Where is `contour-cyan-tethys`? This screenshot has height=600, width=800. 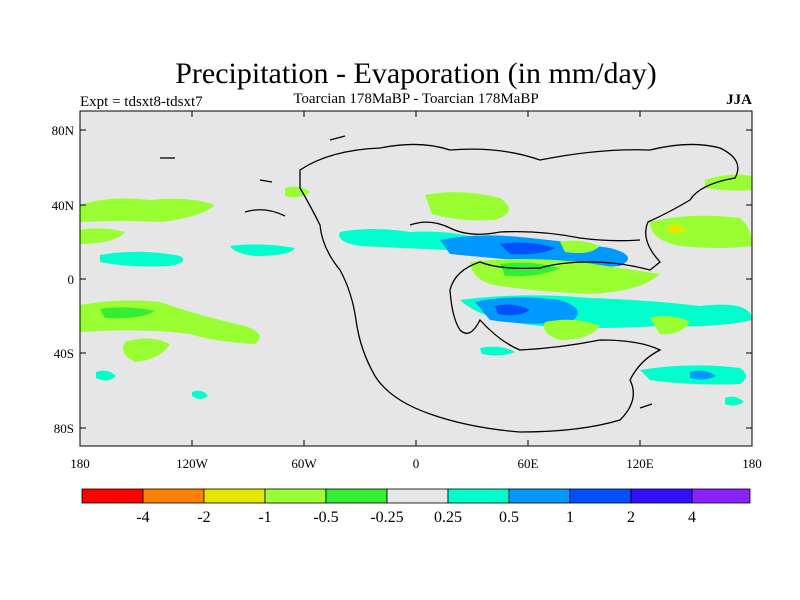
contour-cyan-tethys is located at coordinates (406, 239).